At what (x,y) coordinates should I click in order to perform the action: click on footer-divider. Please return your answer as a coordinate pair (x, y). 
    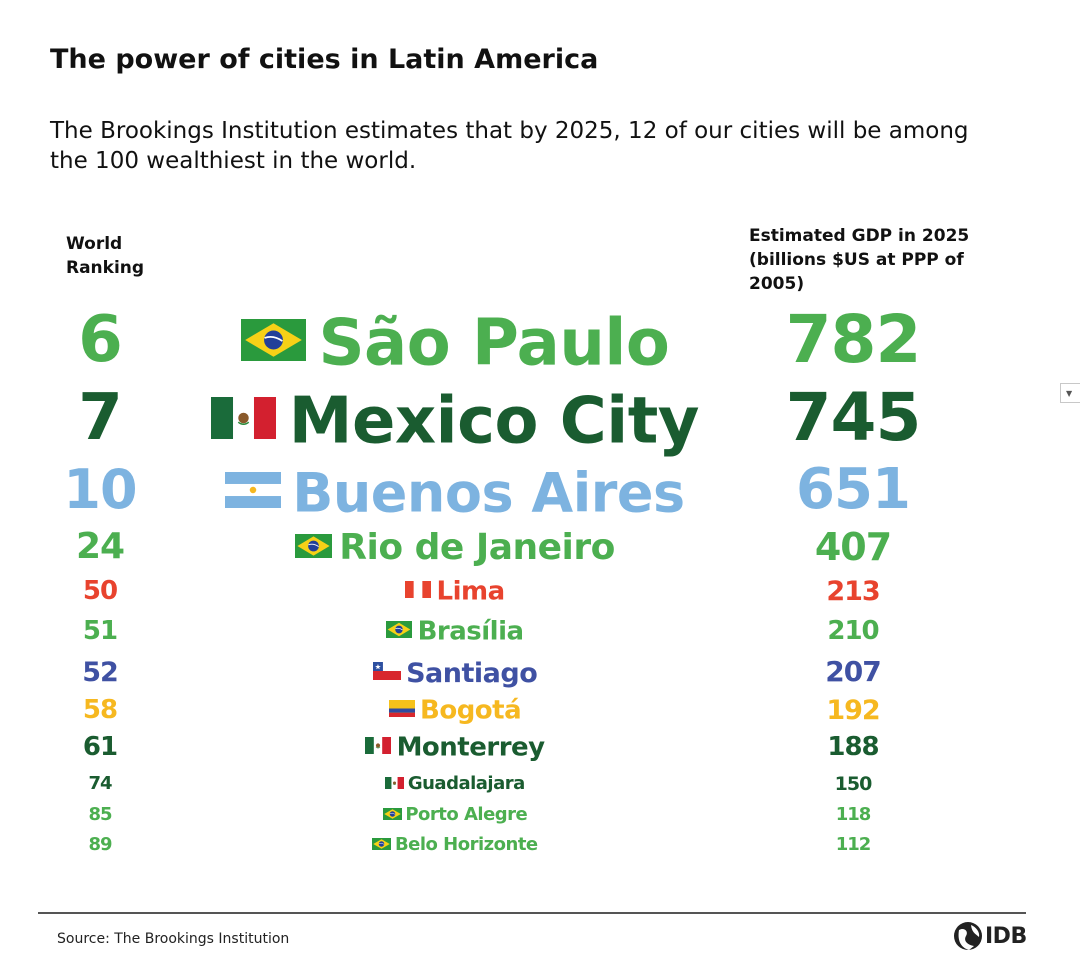
    Looking at the image, I should click on (532, 913).